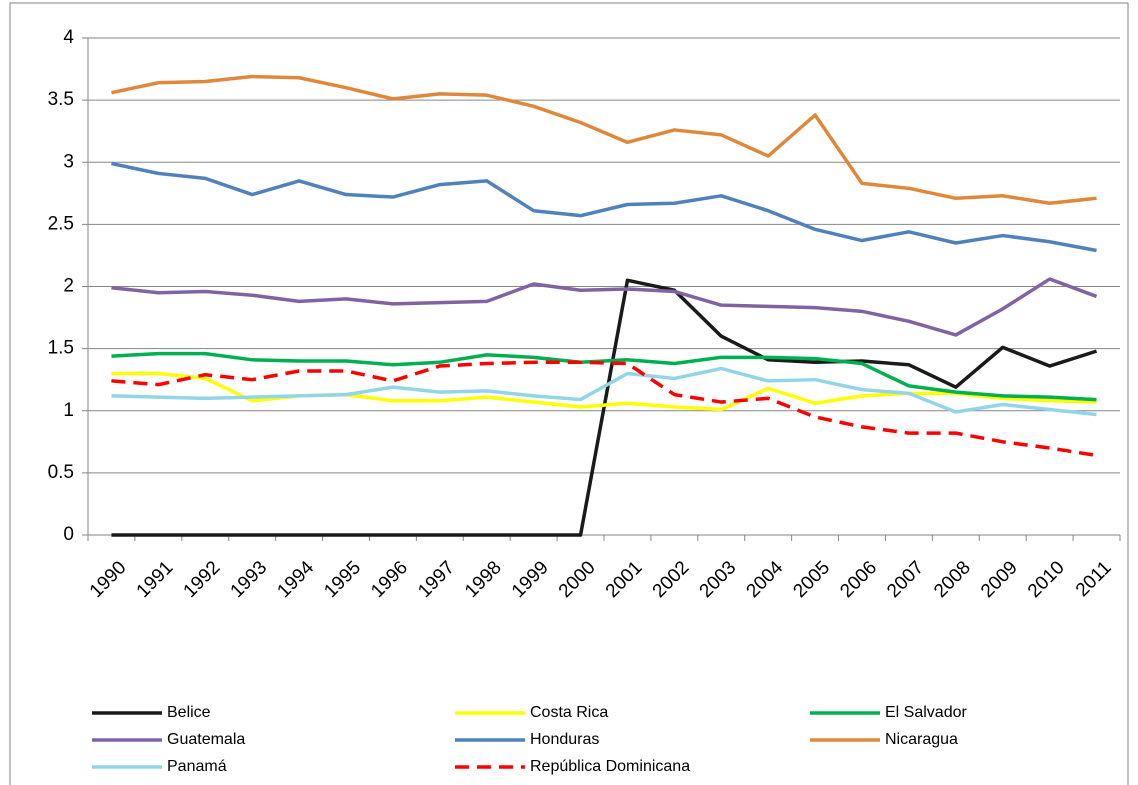  I want to click on legend-label: Belice, so click(189, 712).